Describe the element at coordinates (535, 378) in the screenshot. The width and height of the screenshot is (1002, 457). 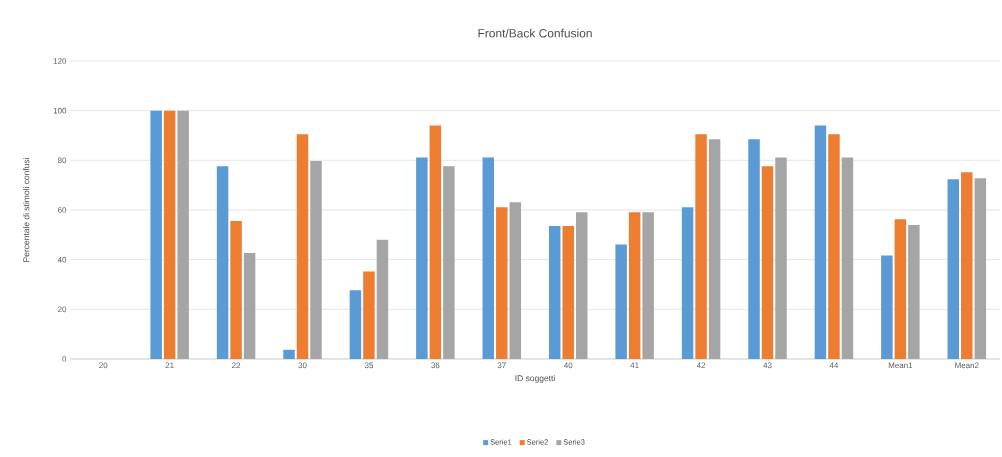
I see `x-axis-title: ID soggetti` at that location.